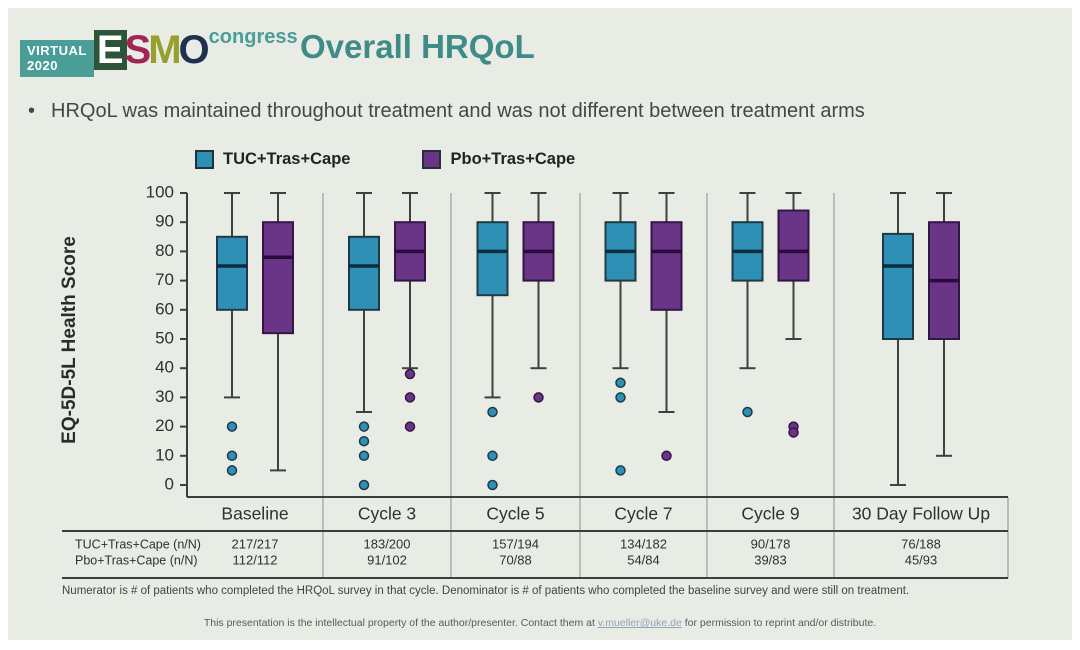  I want to click on table-cell: 134/182, so click(643, 543).